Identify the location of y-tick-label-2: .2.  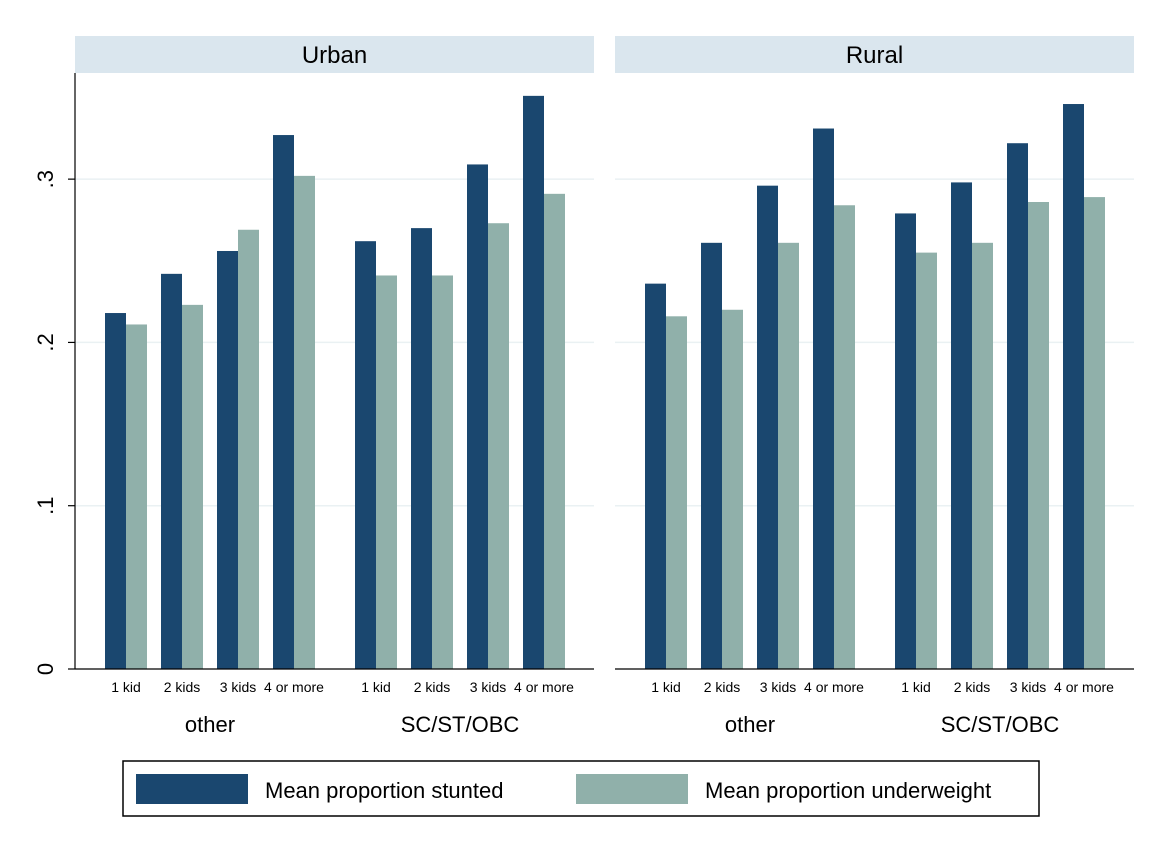
(45, 342).